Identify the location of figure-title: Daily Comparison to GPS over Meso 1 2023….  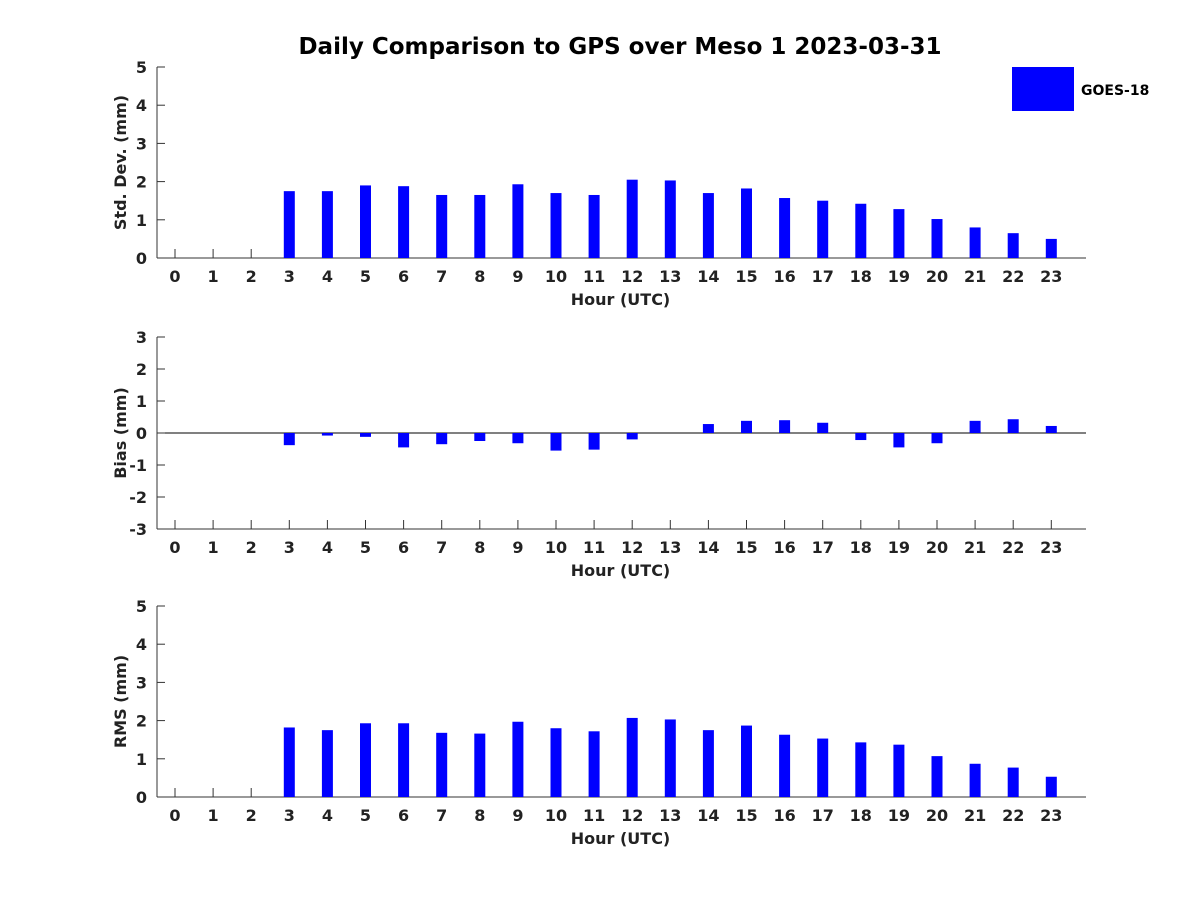
(619, 47).